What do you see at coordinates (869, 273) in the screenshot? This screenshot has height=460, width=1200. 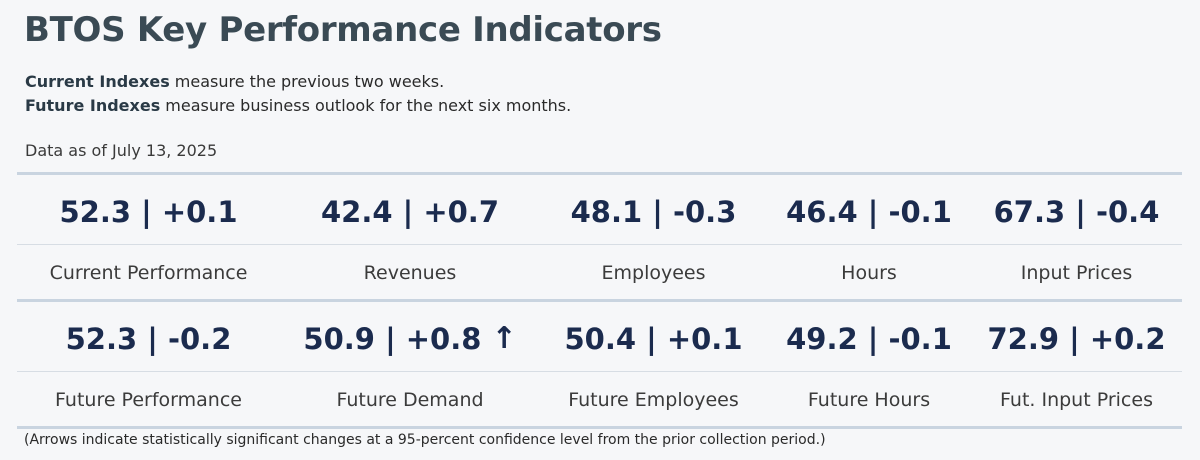 I see `kpi-label-hours: Hours` at bounding box center [869, 273].